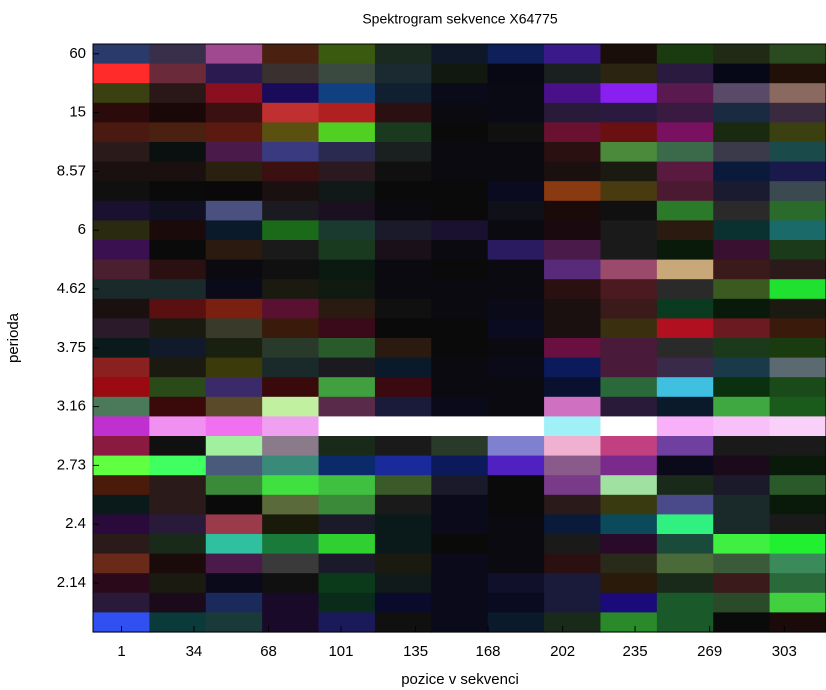  What do you see at coordinates (71, 347) in the screenshot?
I see `y-tick-label: 3.75` at bounding box center [71, 347].